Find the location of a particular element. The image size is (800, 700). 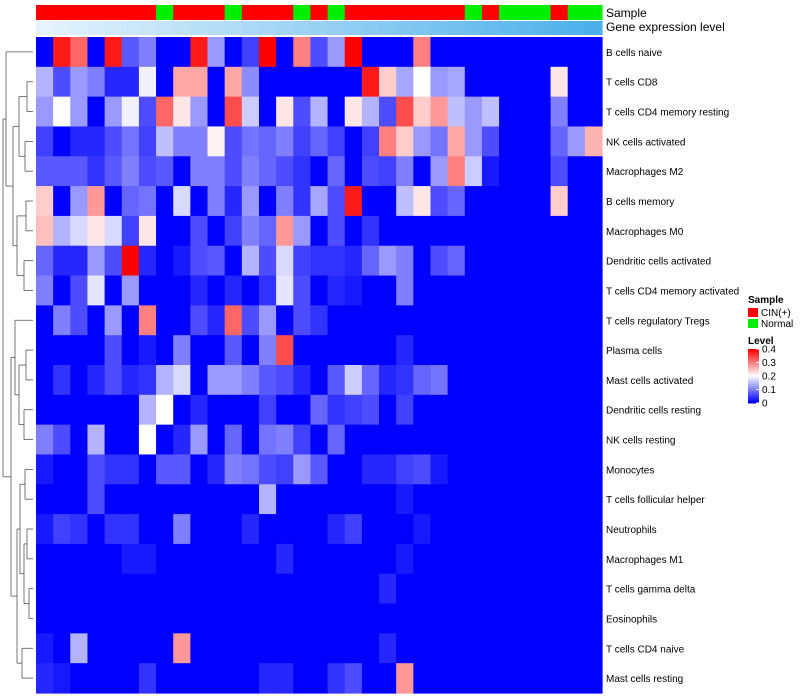

annotation-tracks is located at coordinates (319, 20).